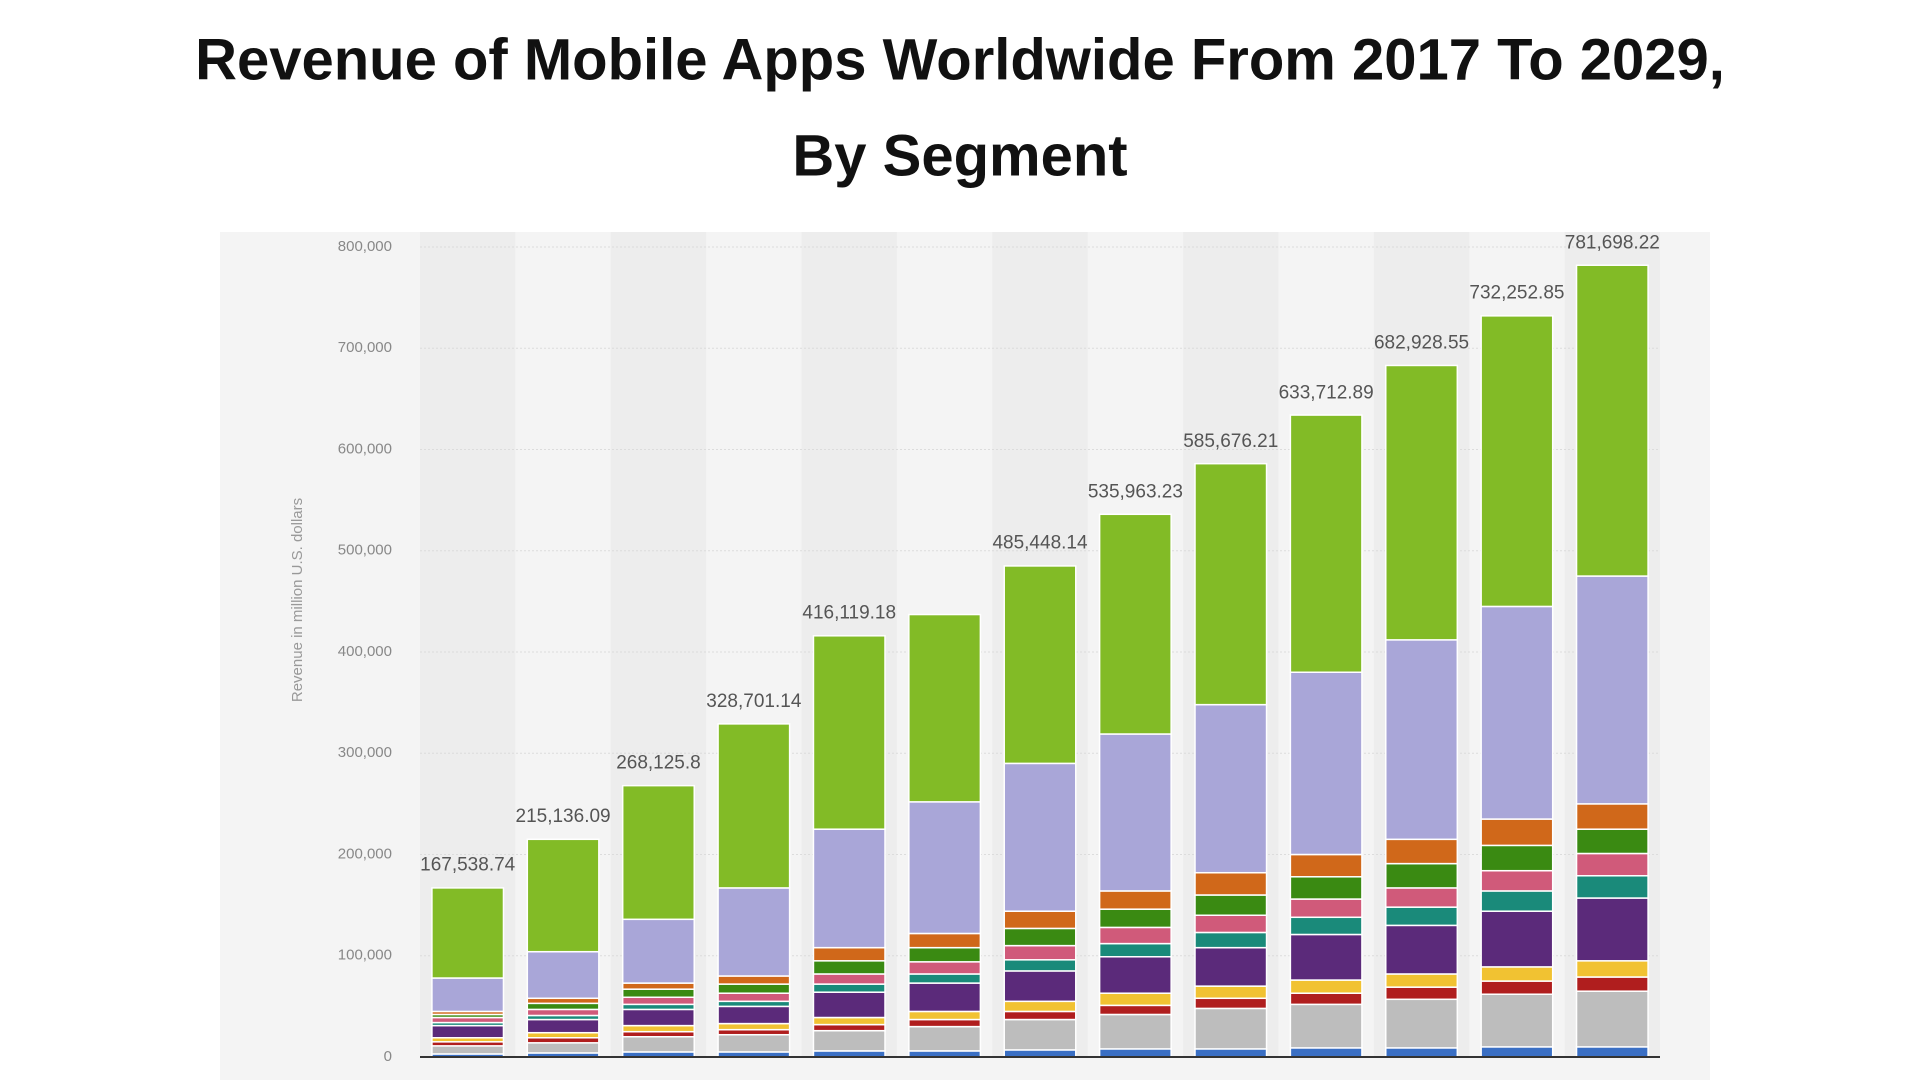 The height and width of the screenshot is (1080, 1920). Describe the element at coordinates (468, 864) in the screenshot. I see `total-label: 167,538.74` at that location.